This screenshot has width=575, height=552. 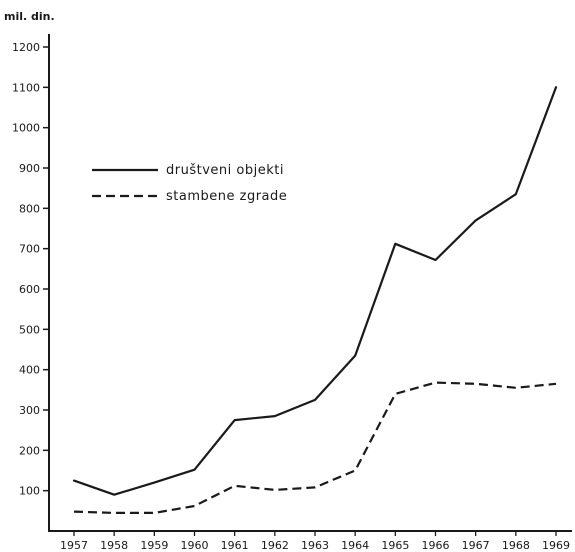 What do you see at coordinates (29, 168) in the screenshot?
I see `y-tick-label: 900` at bounding box center [29, 168].